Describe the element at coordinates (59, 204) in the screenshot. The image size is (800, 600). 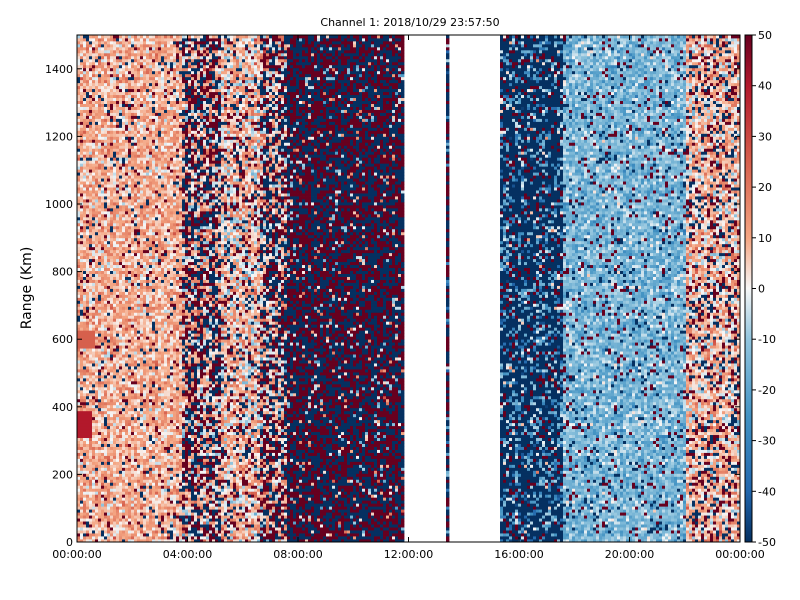
I see `y-tick-label: 1000` at that location.